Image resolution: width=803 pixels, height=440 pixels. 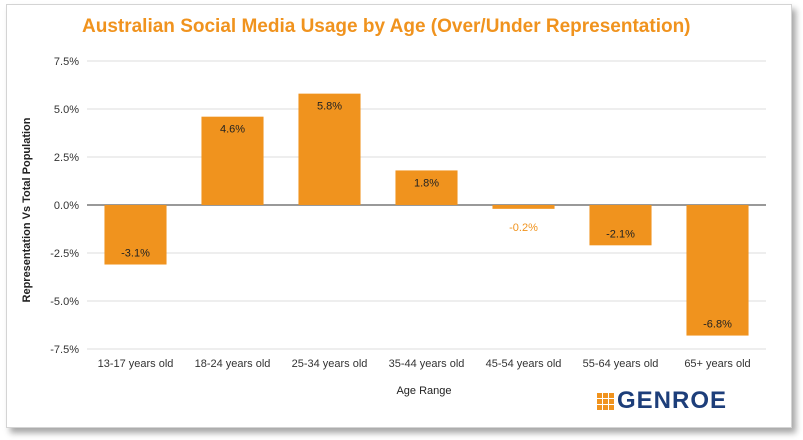 What do you see at coordinates (66, 206) in the screenshot?
I see `y-tick-label: 0.0%` at bounding box center [66, 206].